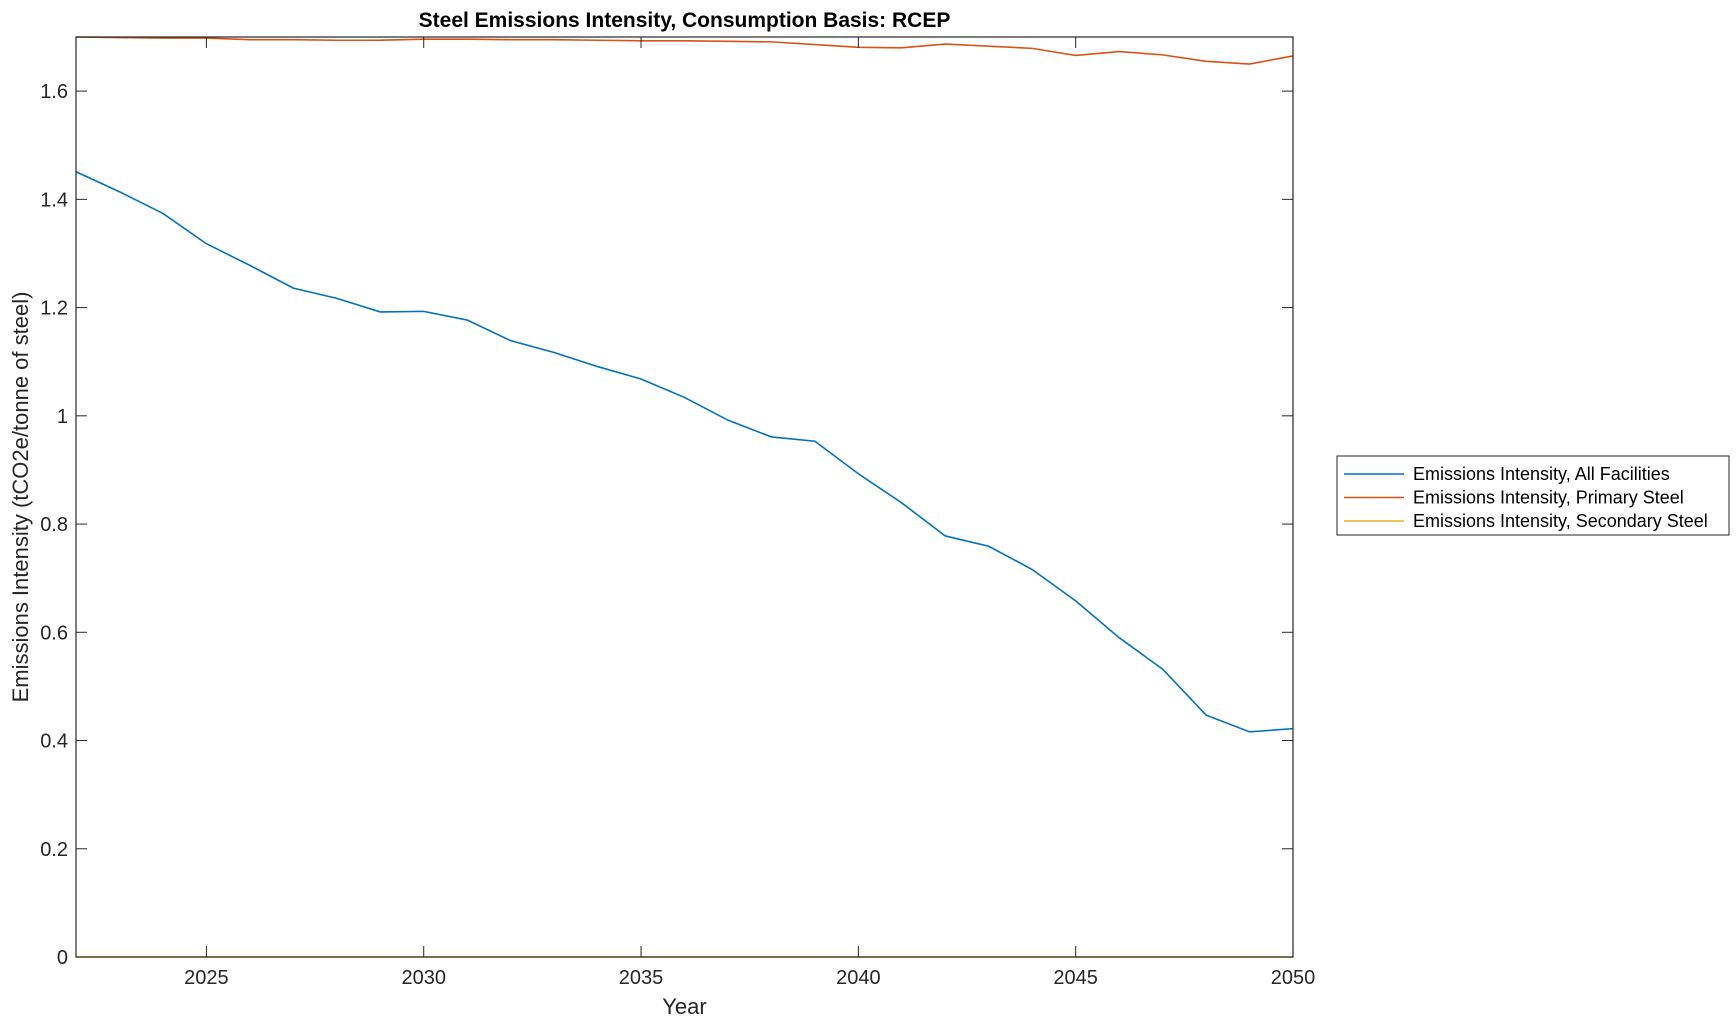 The image size is (1736, 1021). What do you see at coordinates (54, 200) in the screenshot?
I see `y-tick-label: 1.4` at bounding box center [54, 200].